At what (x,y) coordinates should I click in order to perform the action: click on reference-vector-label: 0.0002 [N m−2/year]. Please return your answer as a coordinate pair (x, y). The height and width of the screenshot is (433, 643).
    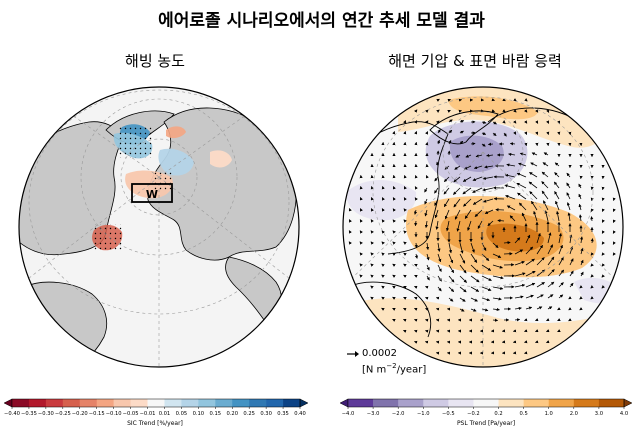
    Looking at the image, I should click on (394, 361).